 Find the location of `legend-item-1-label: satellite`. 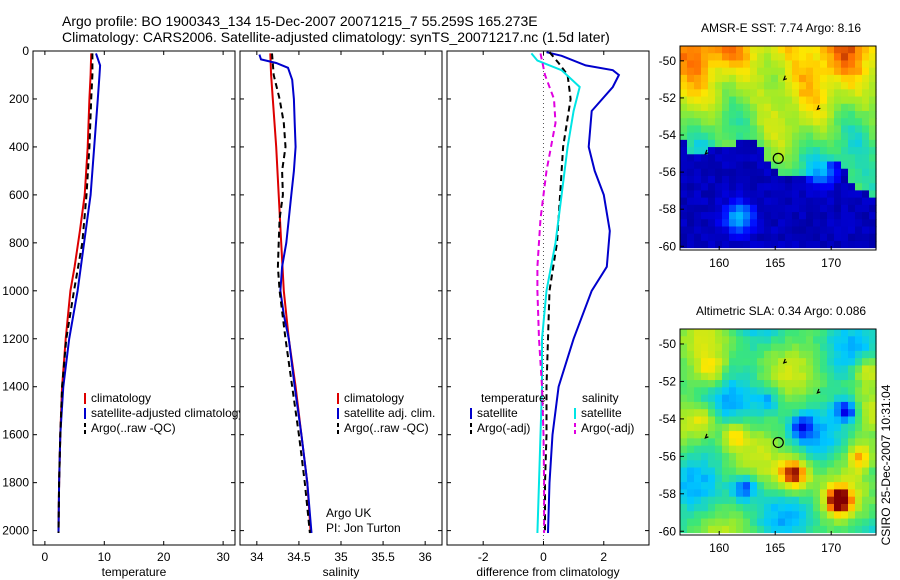

legend-item-1-label: satellite is located at coordinates (497, 413).